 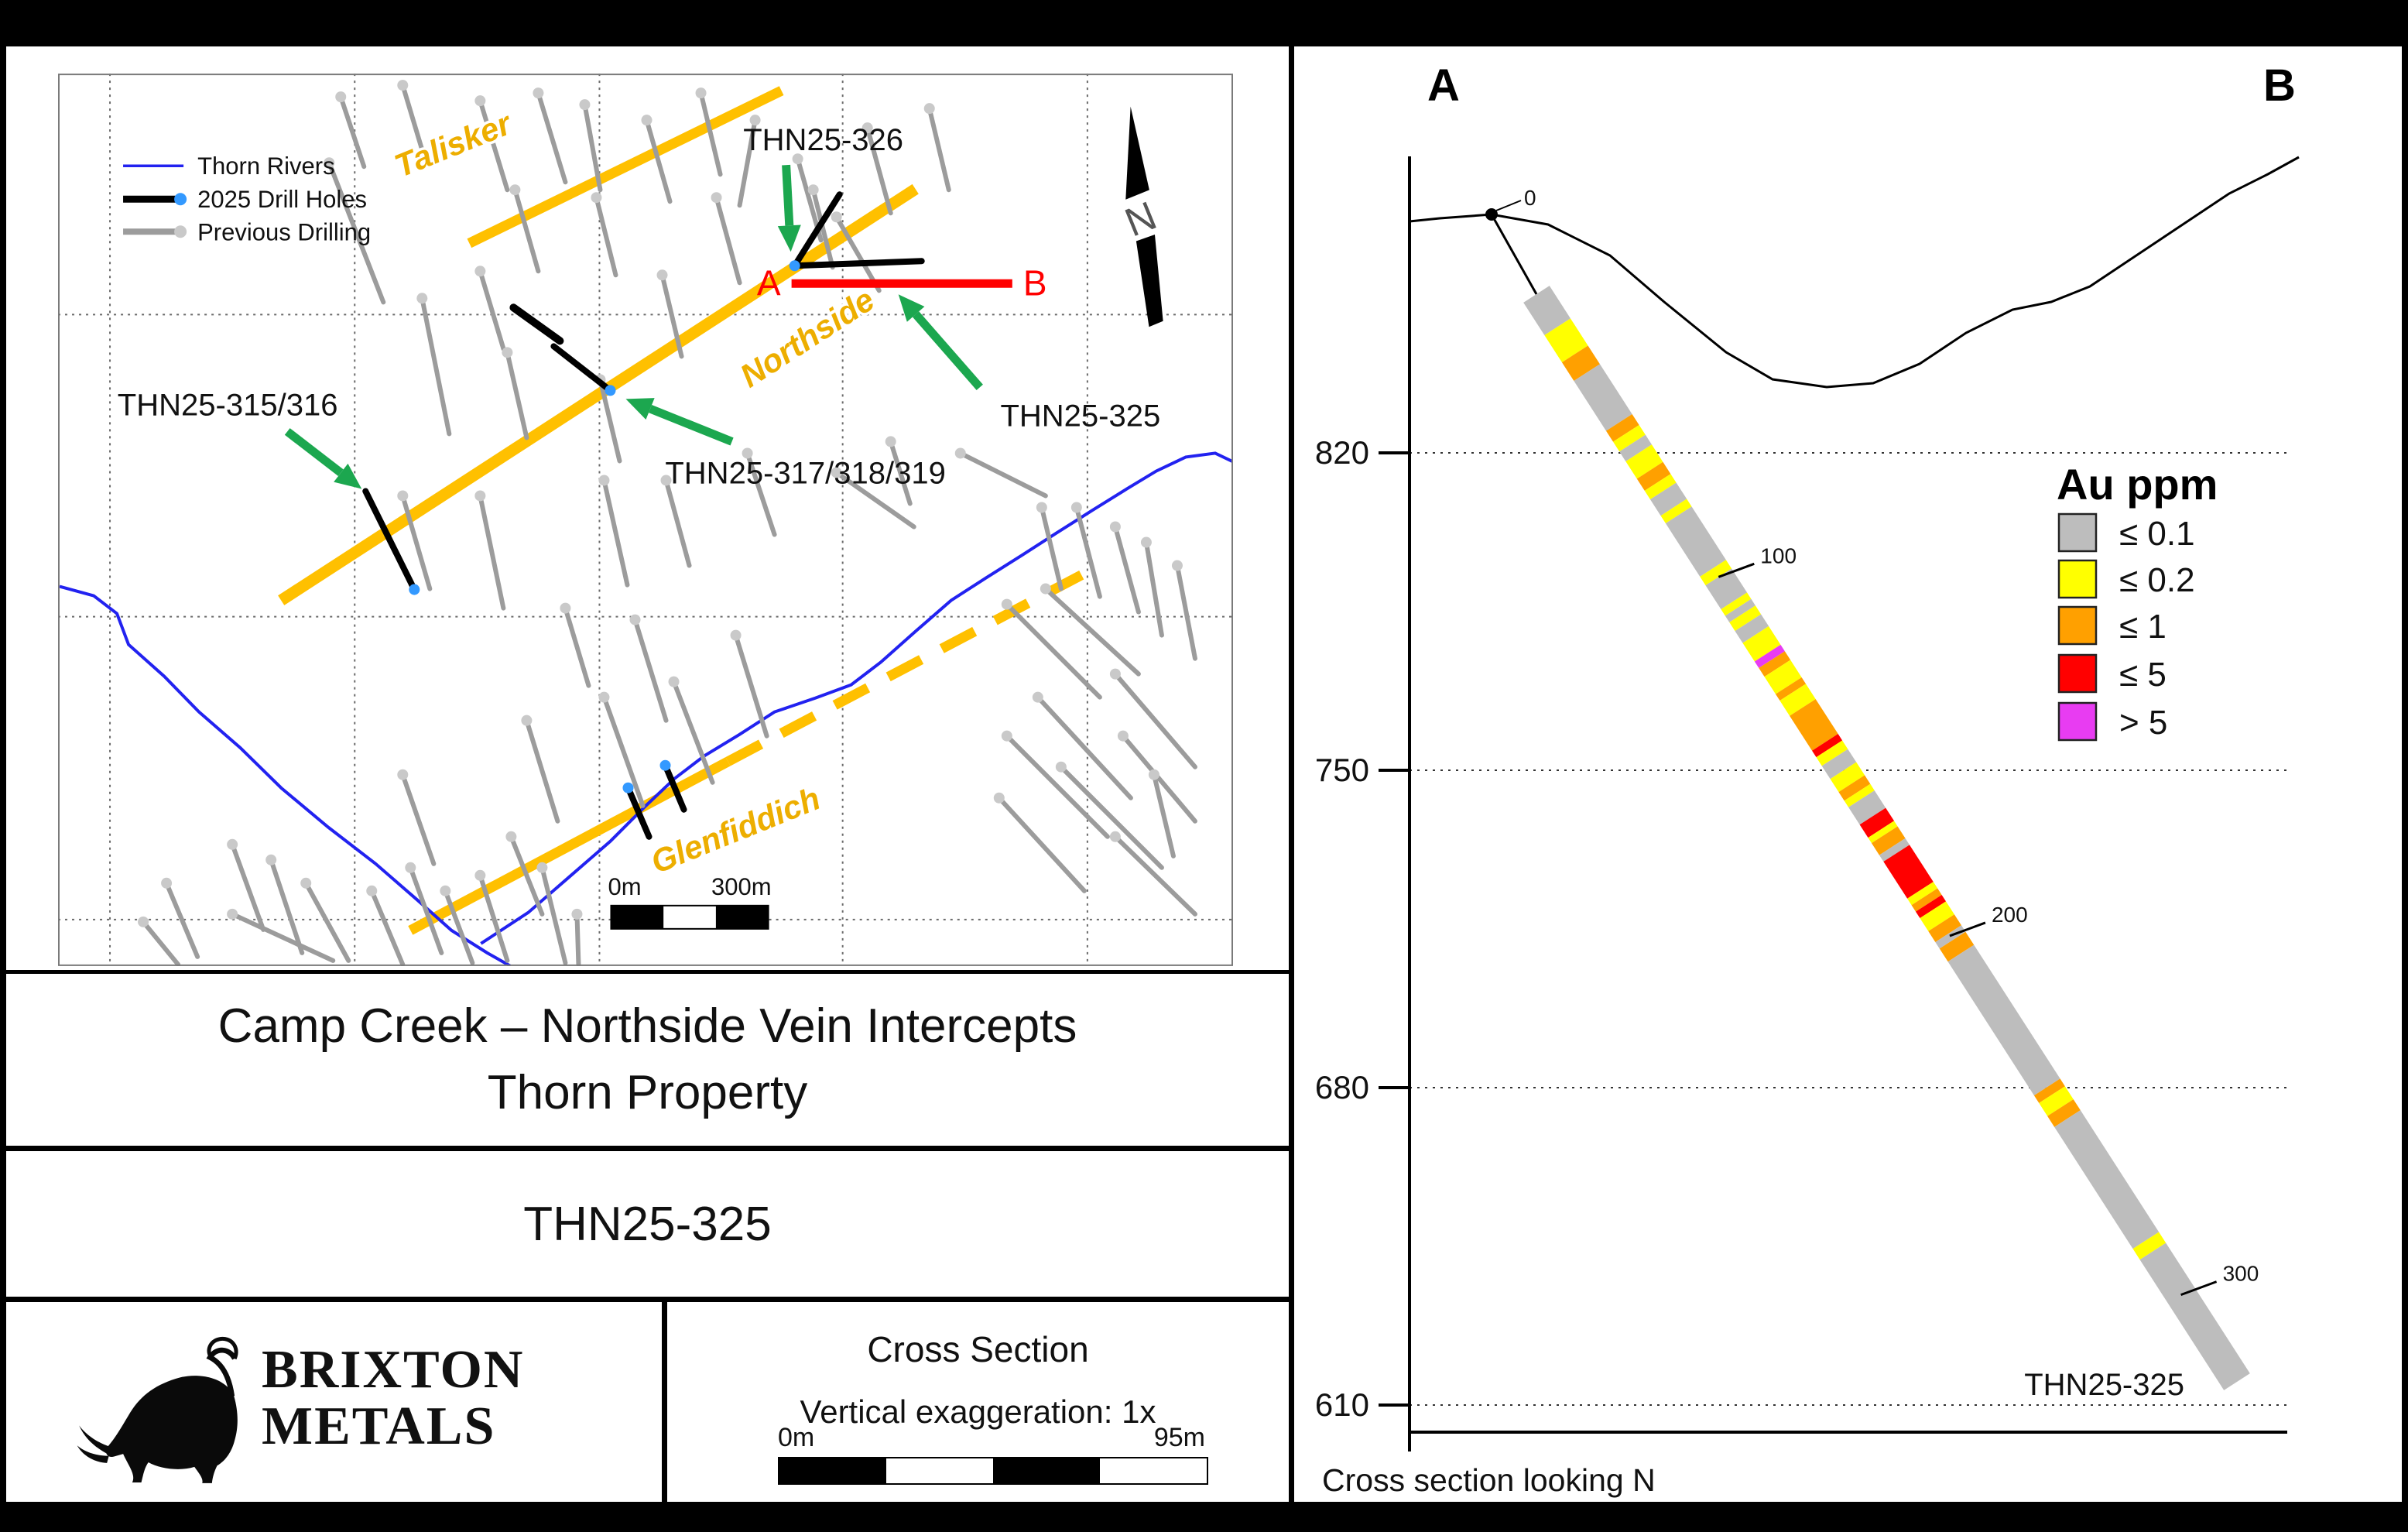 I want to click on au-legend-swatch-y, so click(x=2077, y=579).